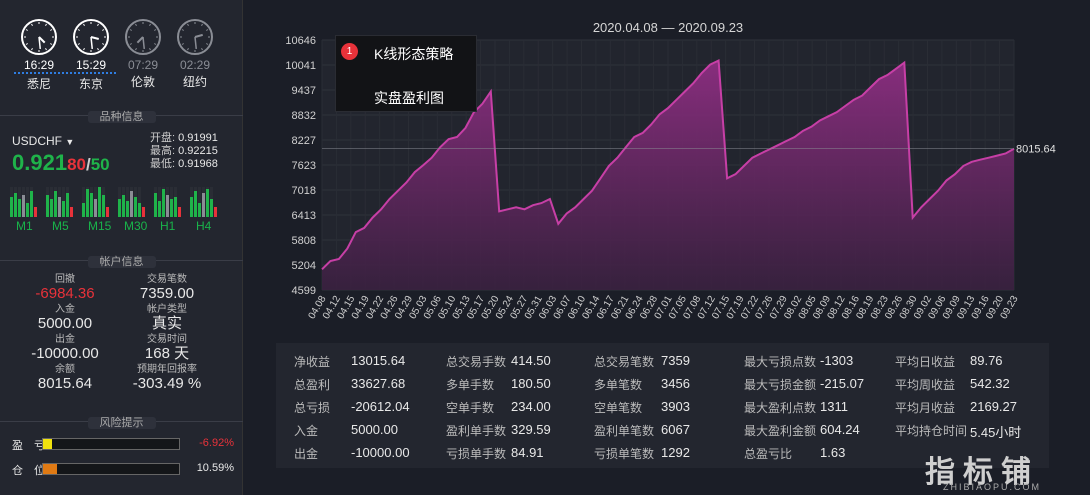 The height and width of the screenshot is (495, 1090). I want to click on timeframe-m5: M5, so click(60, 226).